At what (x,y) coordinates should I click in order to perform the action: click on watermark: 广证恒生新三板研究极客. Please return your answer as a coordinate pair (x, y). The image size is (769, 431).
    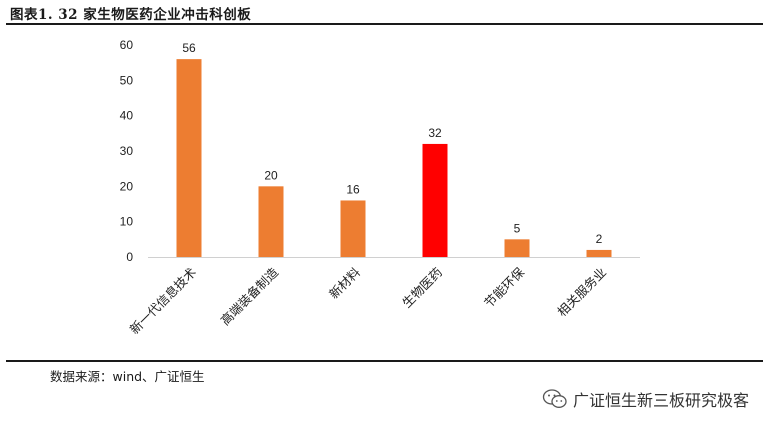
    Looking at the image, I should click on (645, 399).